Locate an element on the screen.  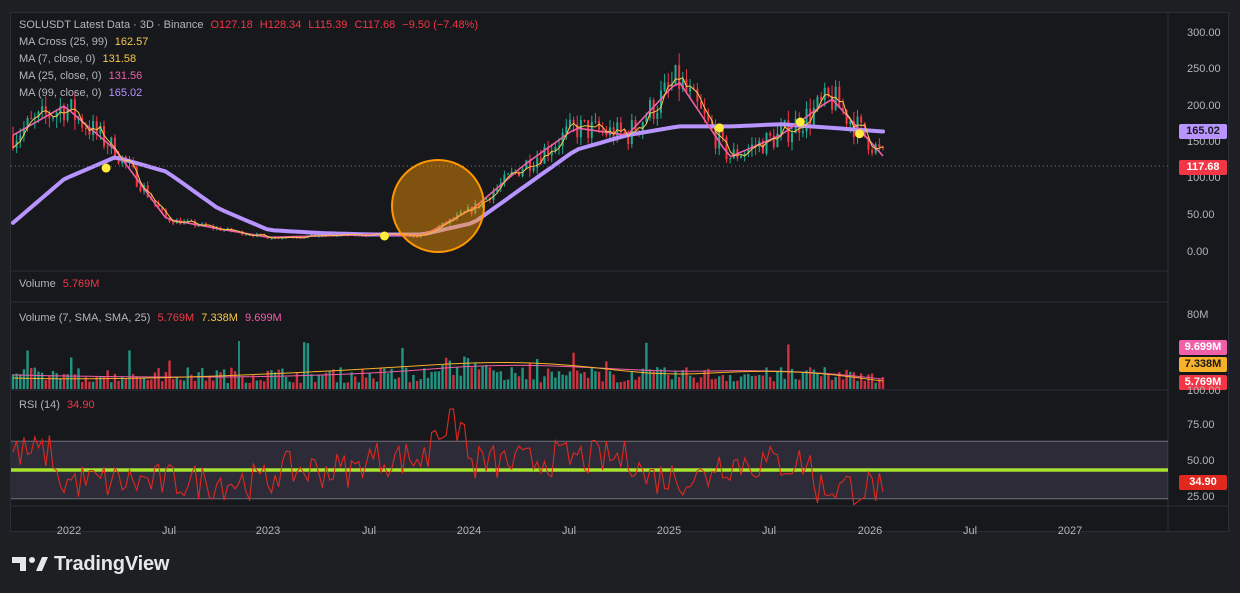
price-tick: 300.00 is located at coordinates (1204, 33).